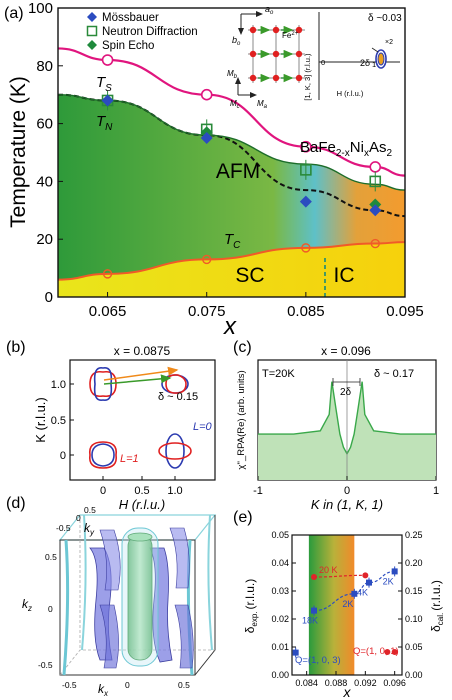 The width and height of the screenshot is (452, 700). What do you see at coordinates (307, 77) in the screenshot?
I see `svg-text: [1, K, 3] (r.l.u.)` at bounding box center [307, 77].